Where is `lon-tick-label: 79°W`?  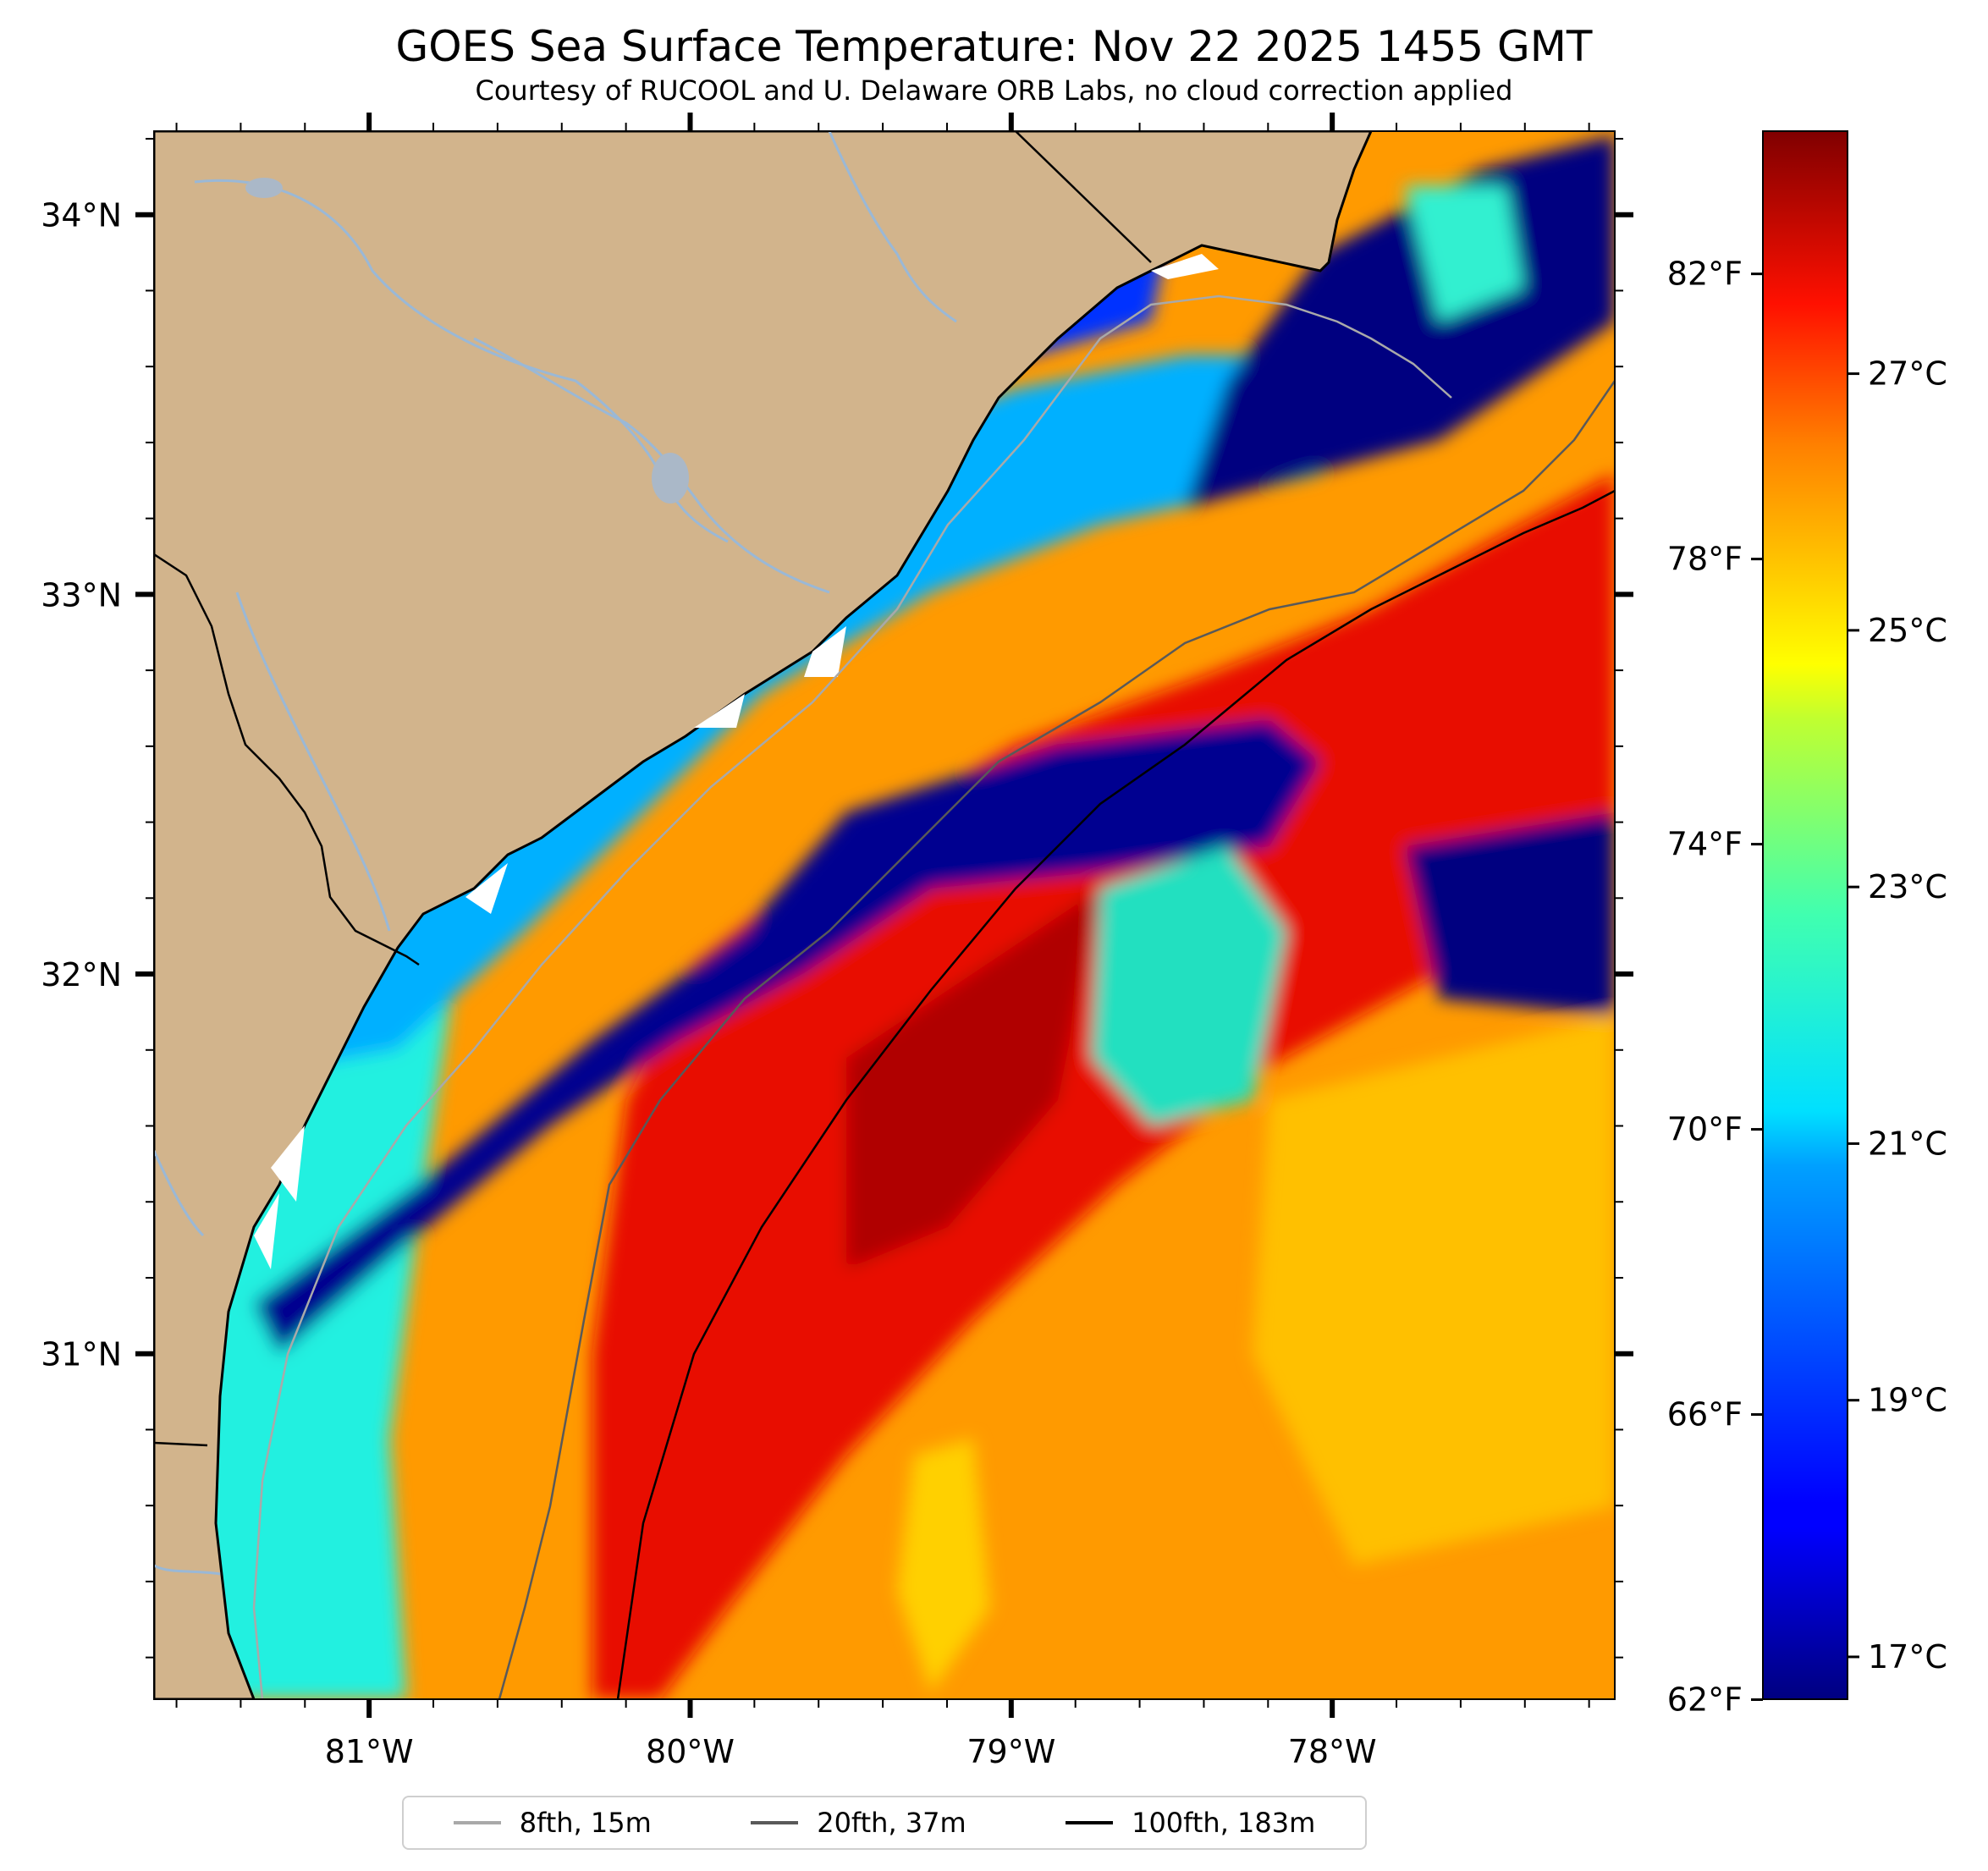 lon-tick-label: 79°W is located at coordinates (1010, 1751).